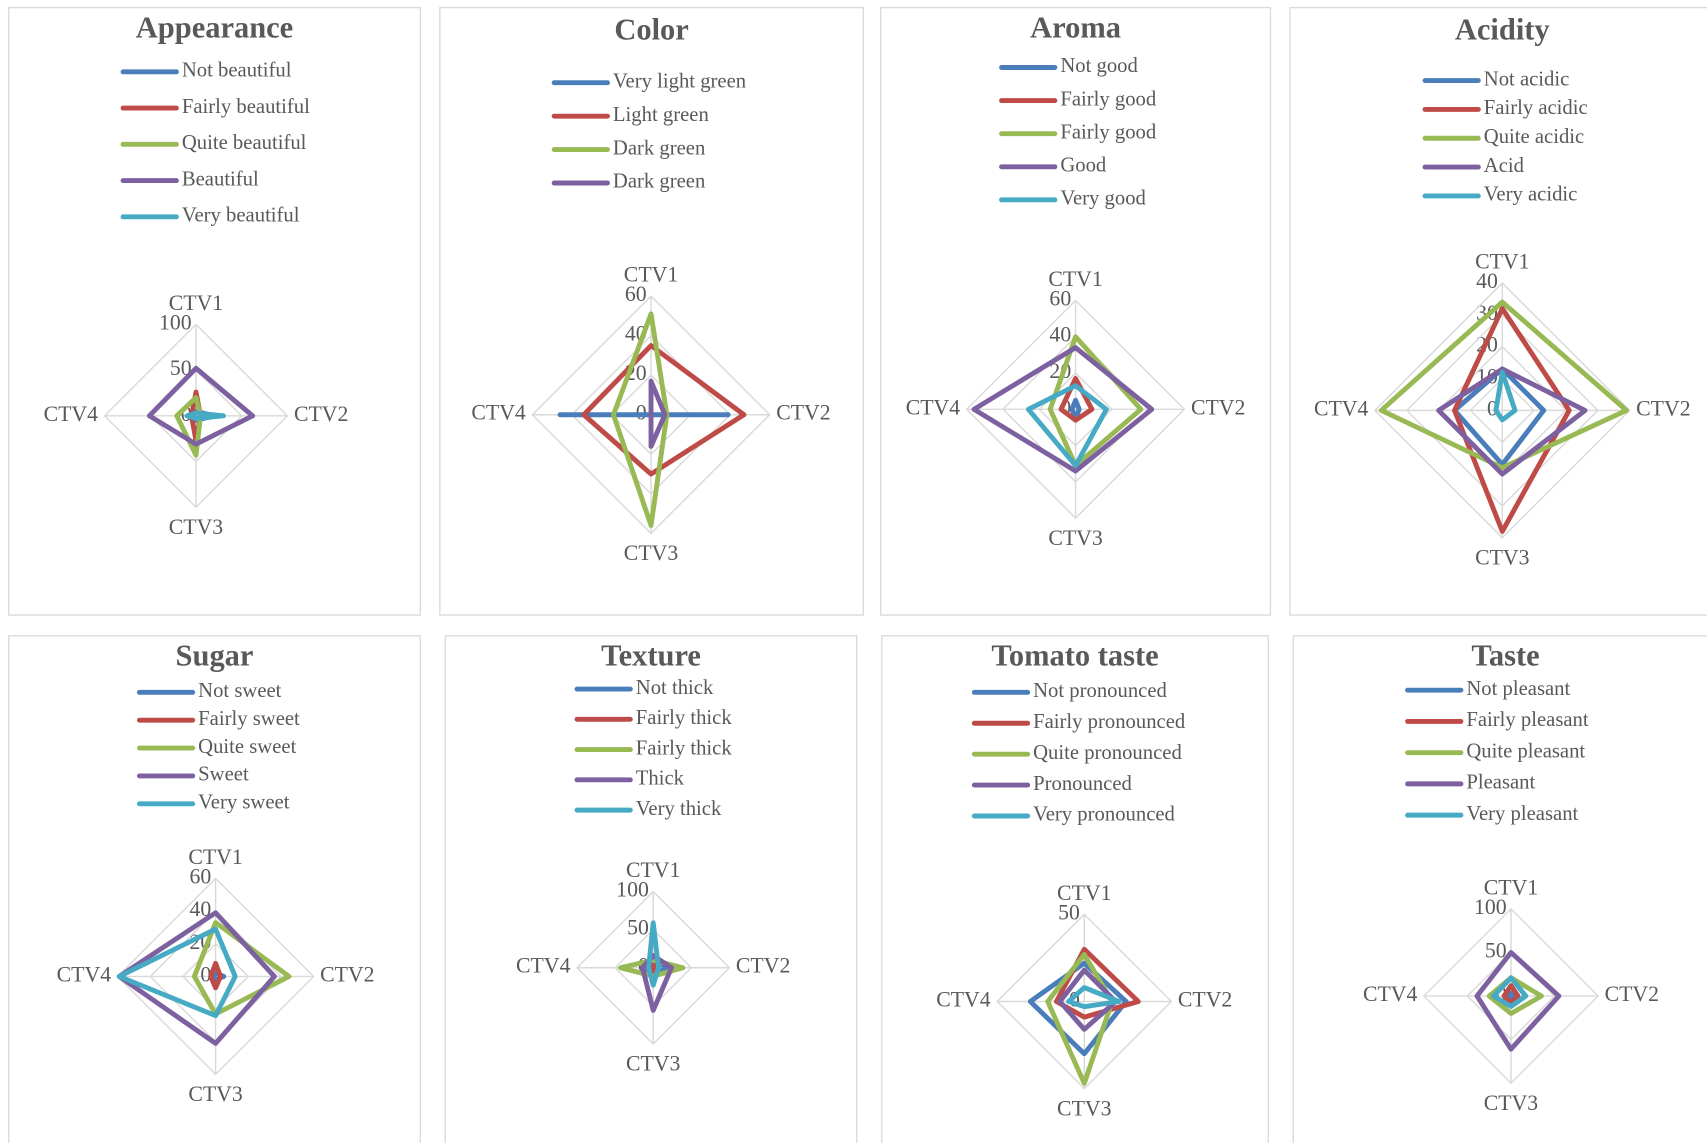  I want to click on legend-label: Not thick, so click(675, 688).